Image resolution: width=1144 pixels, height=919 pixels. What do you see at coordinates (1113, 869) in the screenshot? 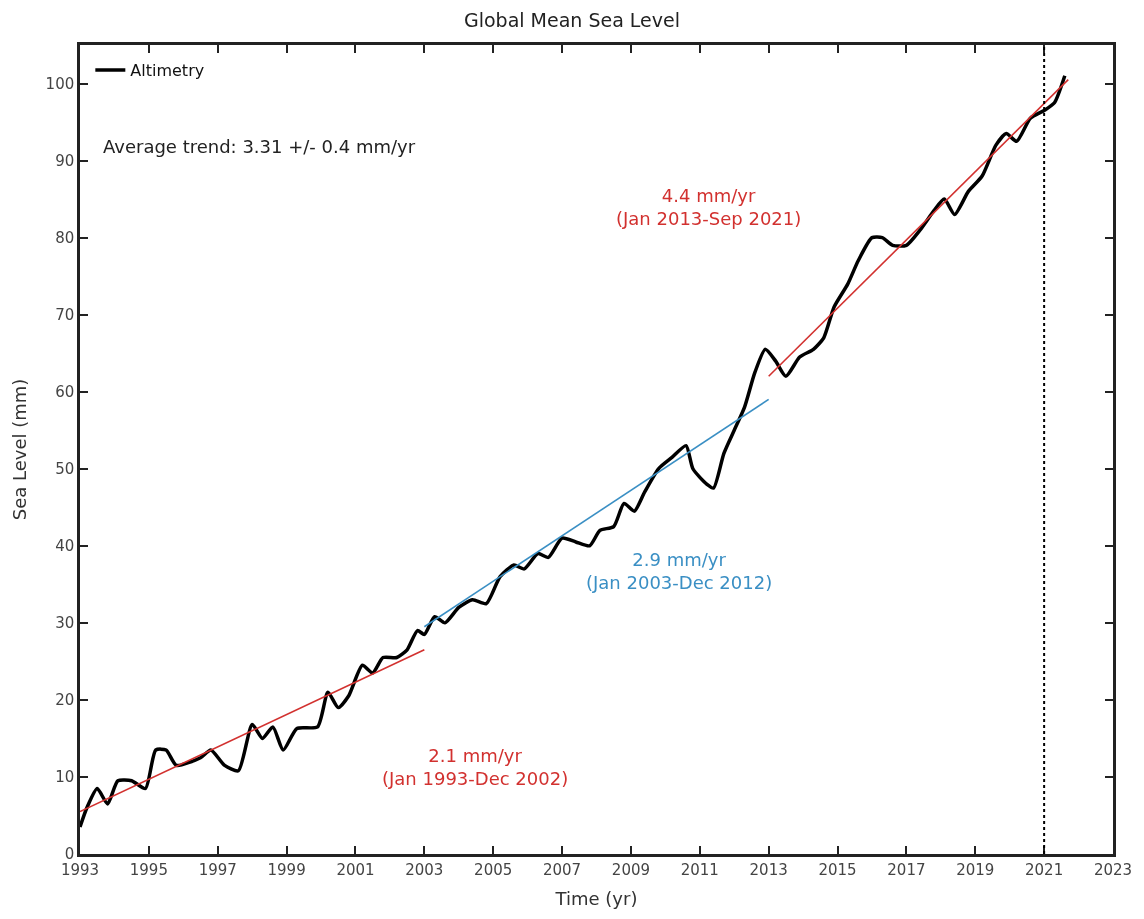
I see `x-tick-label: 2023` at bounding box center [1113, 869].